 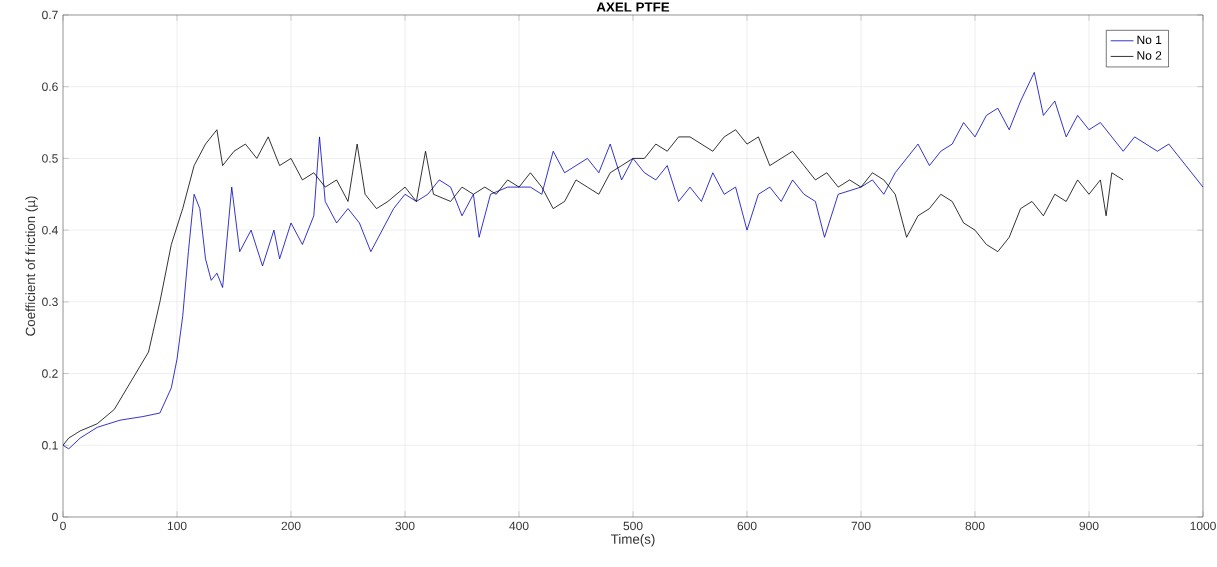 What do you see at coordinates (63, 526) in the screenshot?
I see `x-tick-label: 0` at bounding box center [63, 526].